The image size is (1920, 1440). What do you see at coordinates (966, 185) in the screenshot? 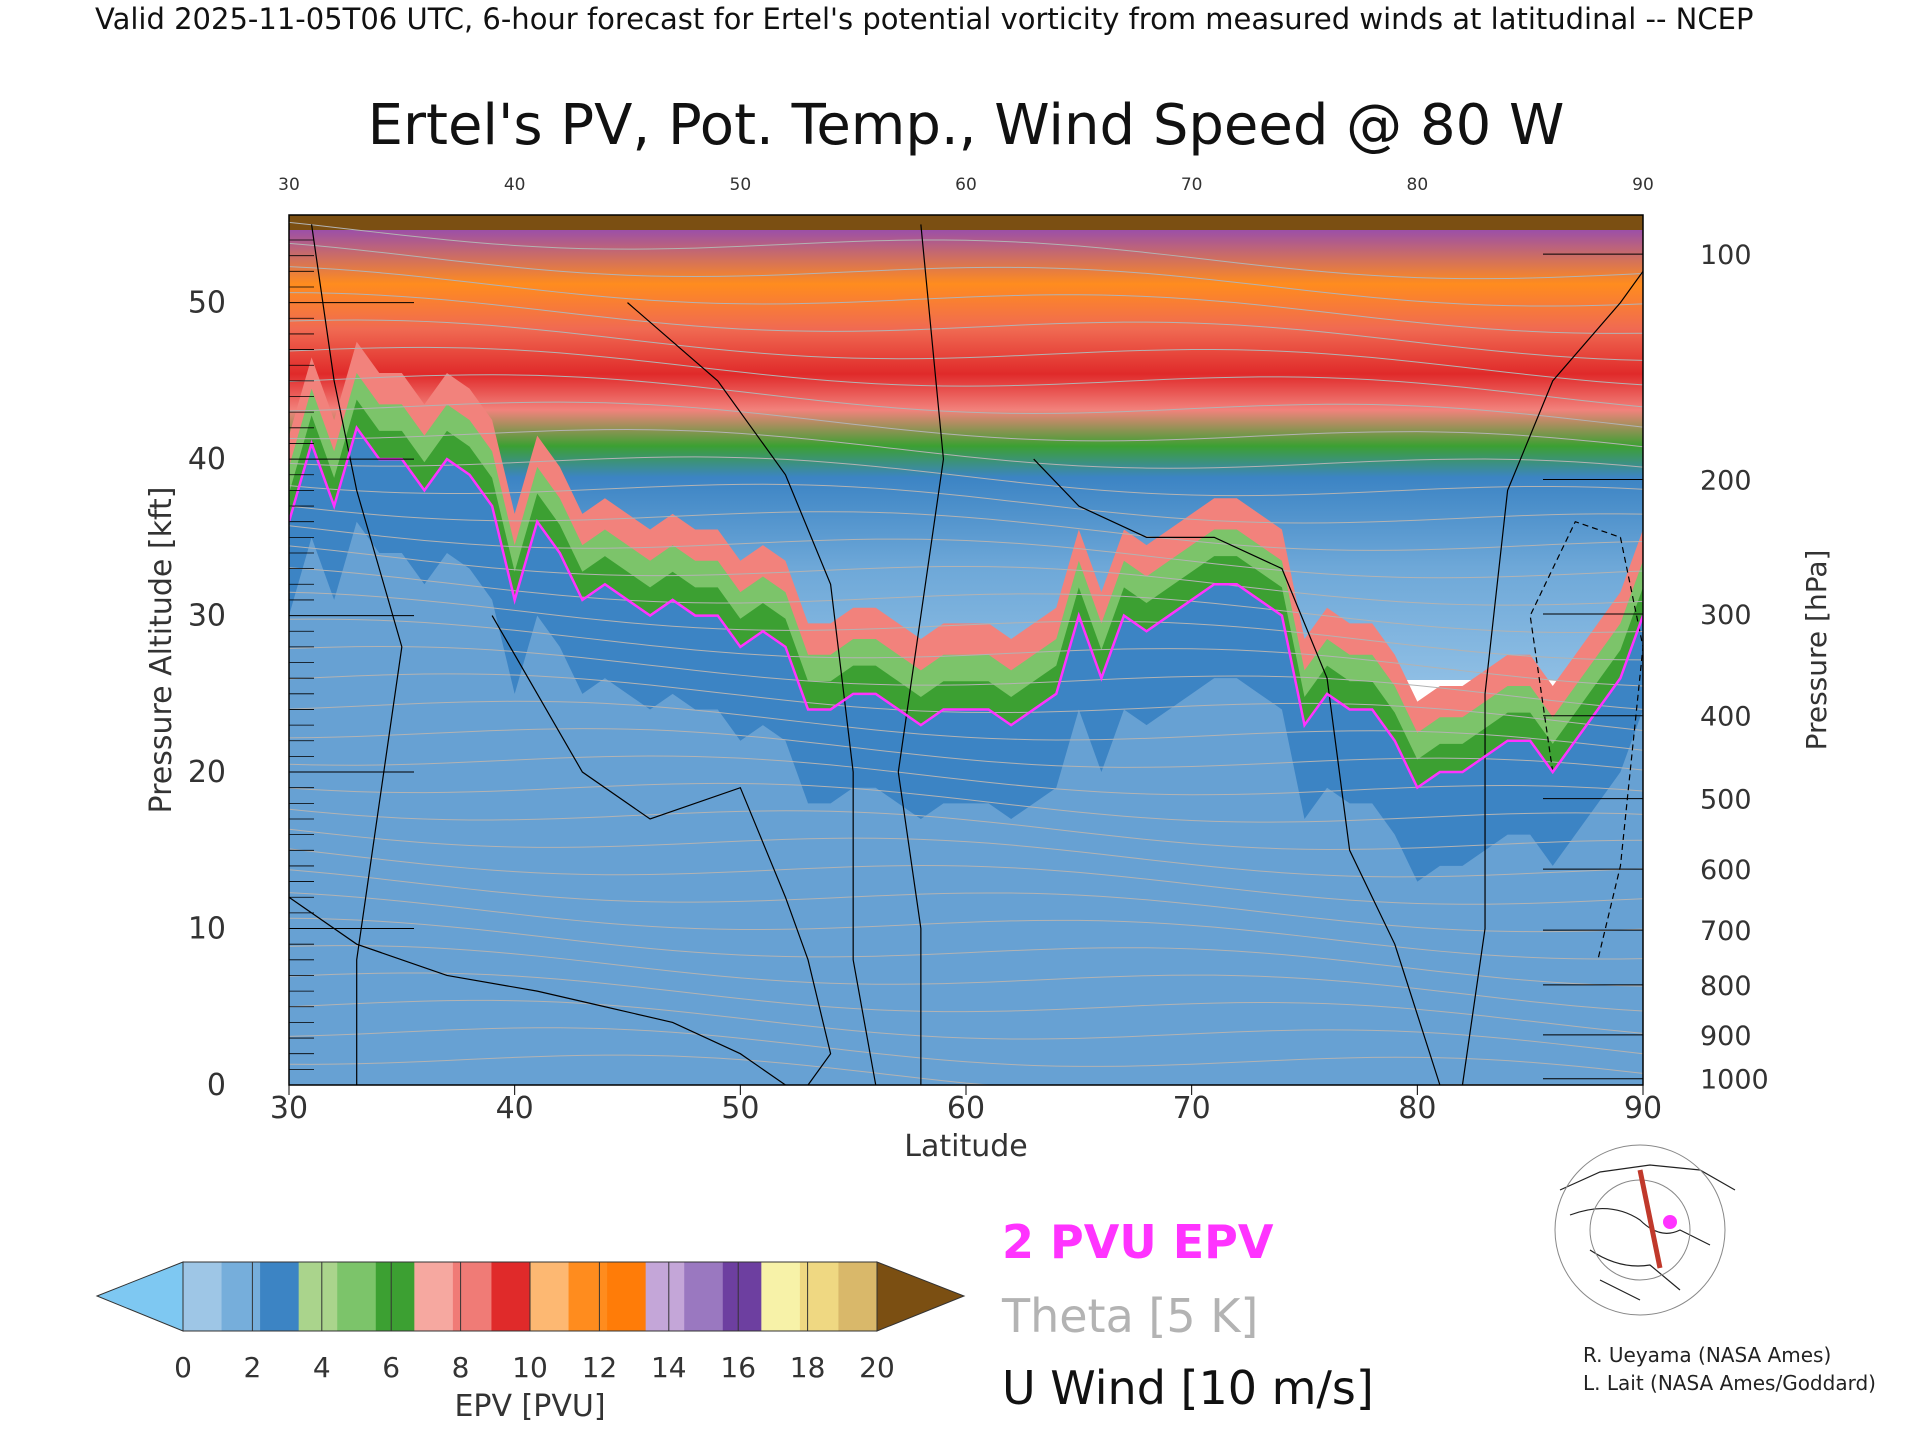
I see `x-top-tick-label: 60` at bounding box center [966, 185].